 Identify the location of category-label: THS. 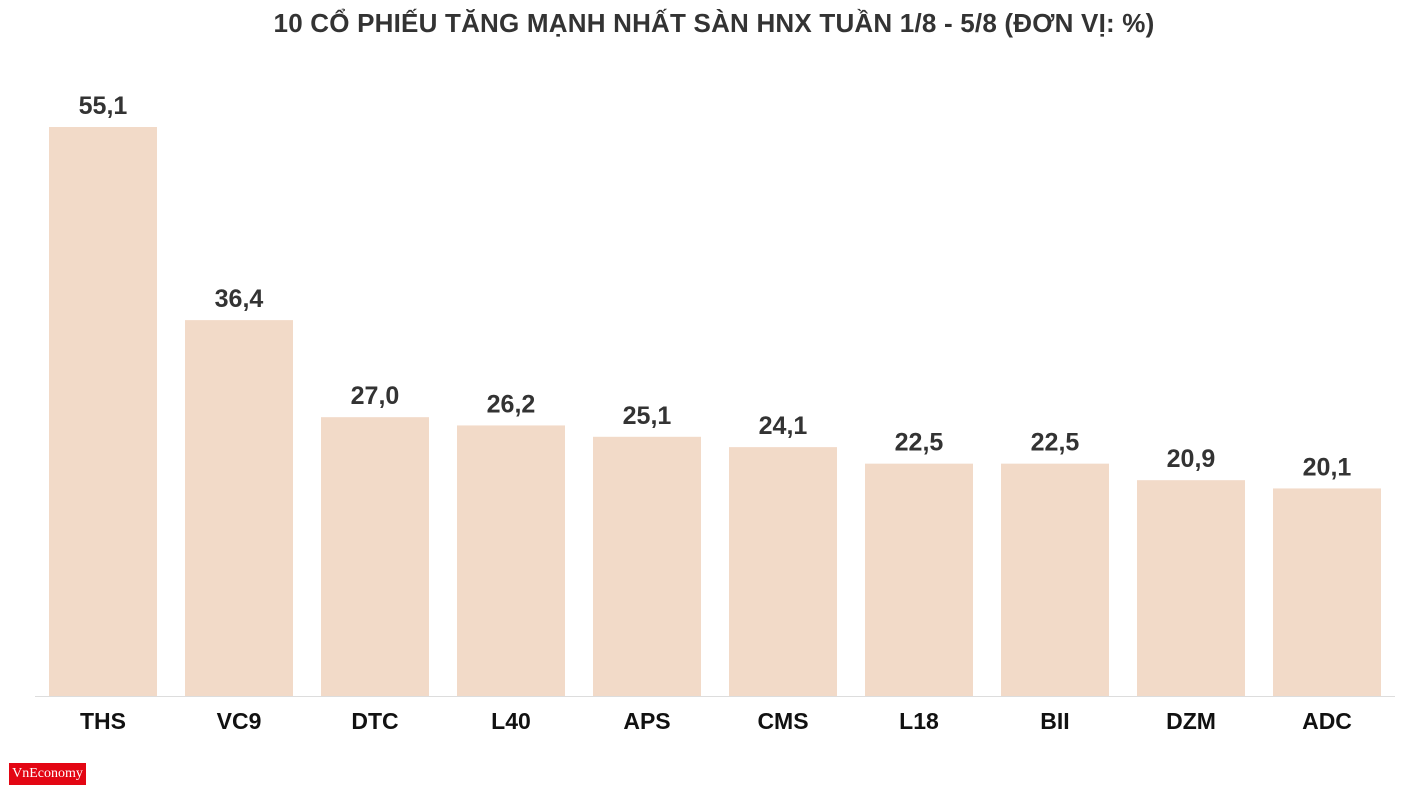
(103, 721).